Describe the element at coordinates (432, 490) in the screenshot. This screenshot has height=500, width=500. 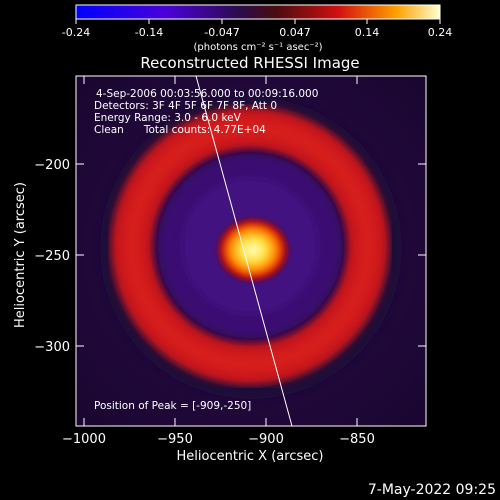
I see `footer-timestamp: 7-May-2022 09:25` at that location.